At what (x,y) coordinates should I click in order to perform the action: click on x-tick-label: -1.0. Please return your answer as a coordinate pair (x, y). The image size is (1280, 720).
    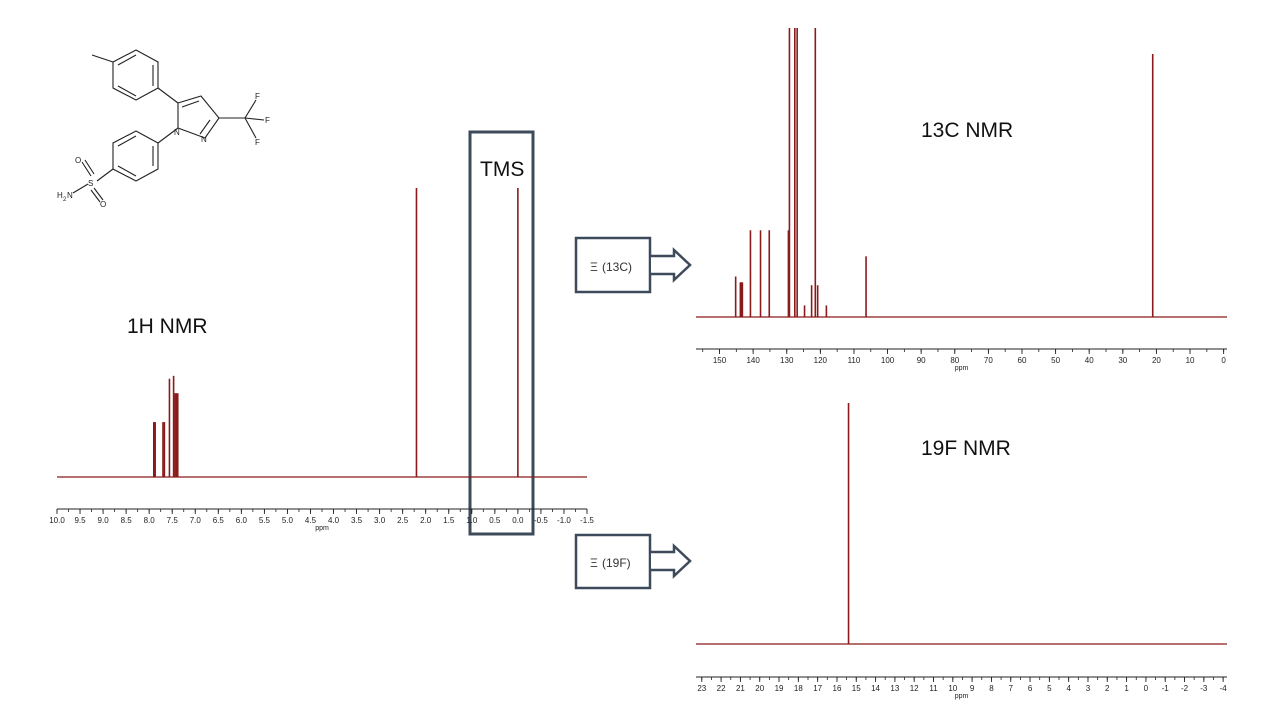
    Looking at the image, I should click on (564, 520).